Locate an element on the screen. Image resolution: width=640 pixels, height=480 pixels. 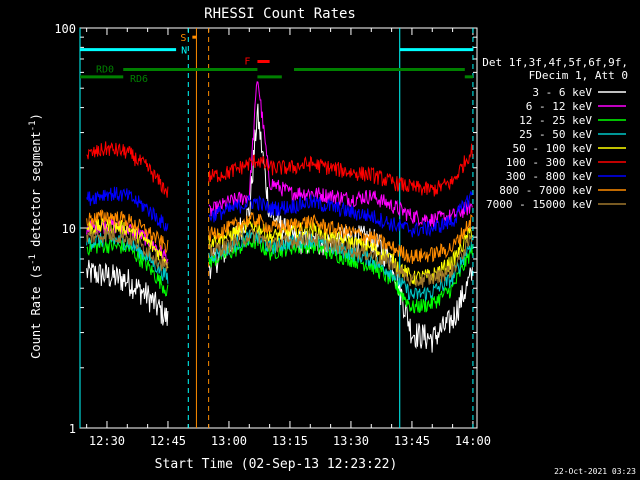
legend-header-line-1: Det 1f,3f,4f,5f,6f,9f, is located at coordinates (555, 62).